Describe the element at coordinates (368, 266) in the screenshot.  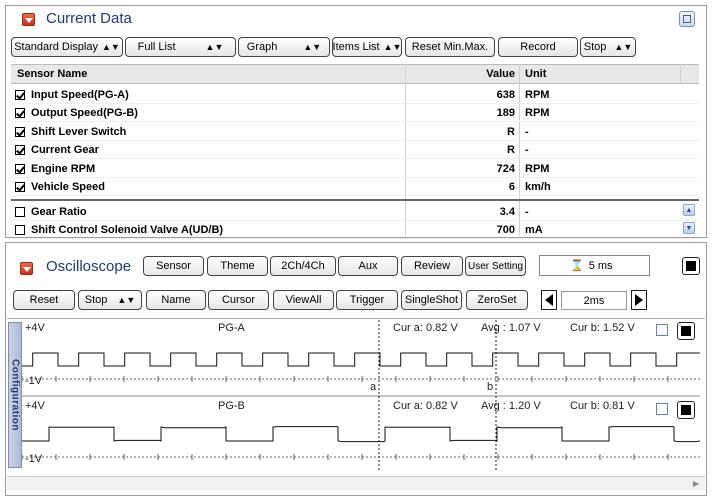
I see `aux-button: Aux` at that location.